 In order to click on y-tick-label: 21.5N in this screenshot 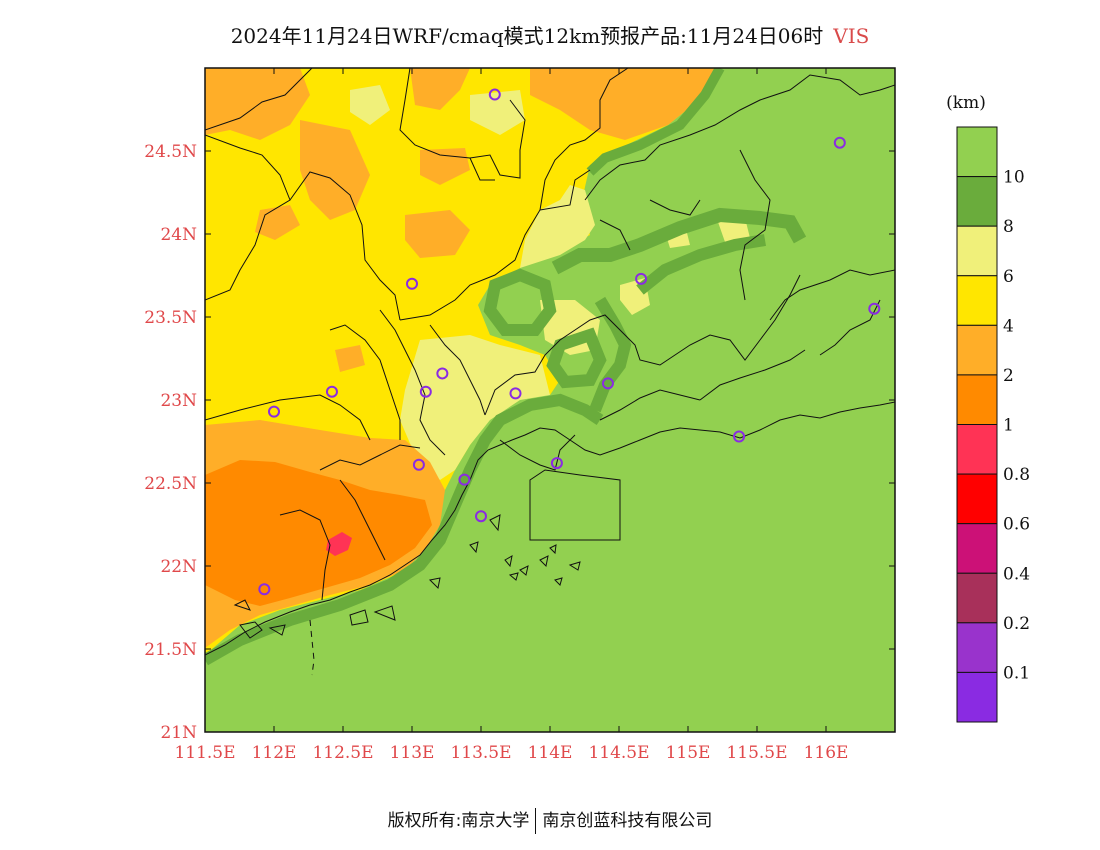, I will do `click(170, 650)`.